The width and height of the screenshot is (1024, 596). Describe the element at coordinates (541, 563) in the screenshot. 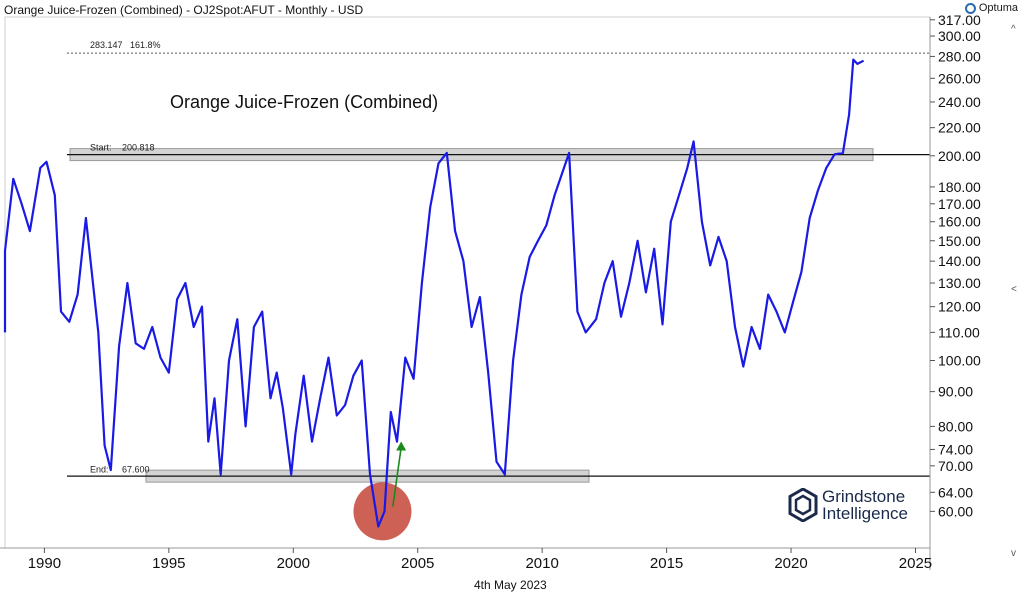

I see `x-tick-label: 2010` at that location.